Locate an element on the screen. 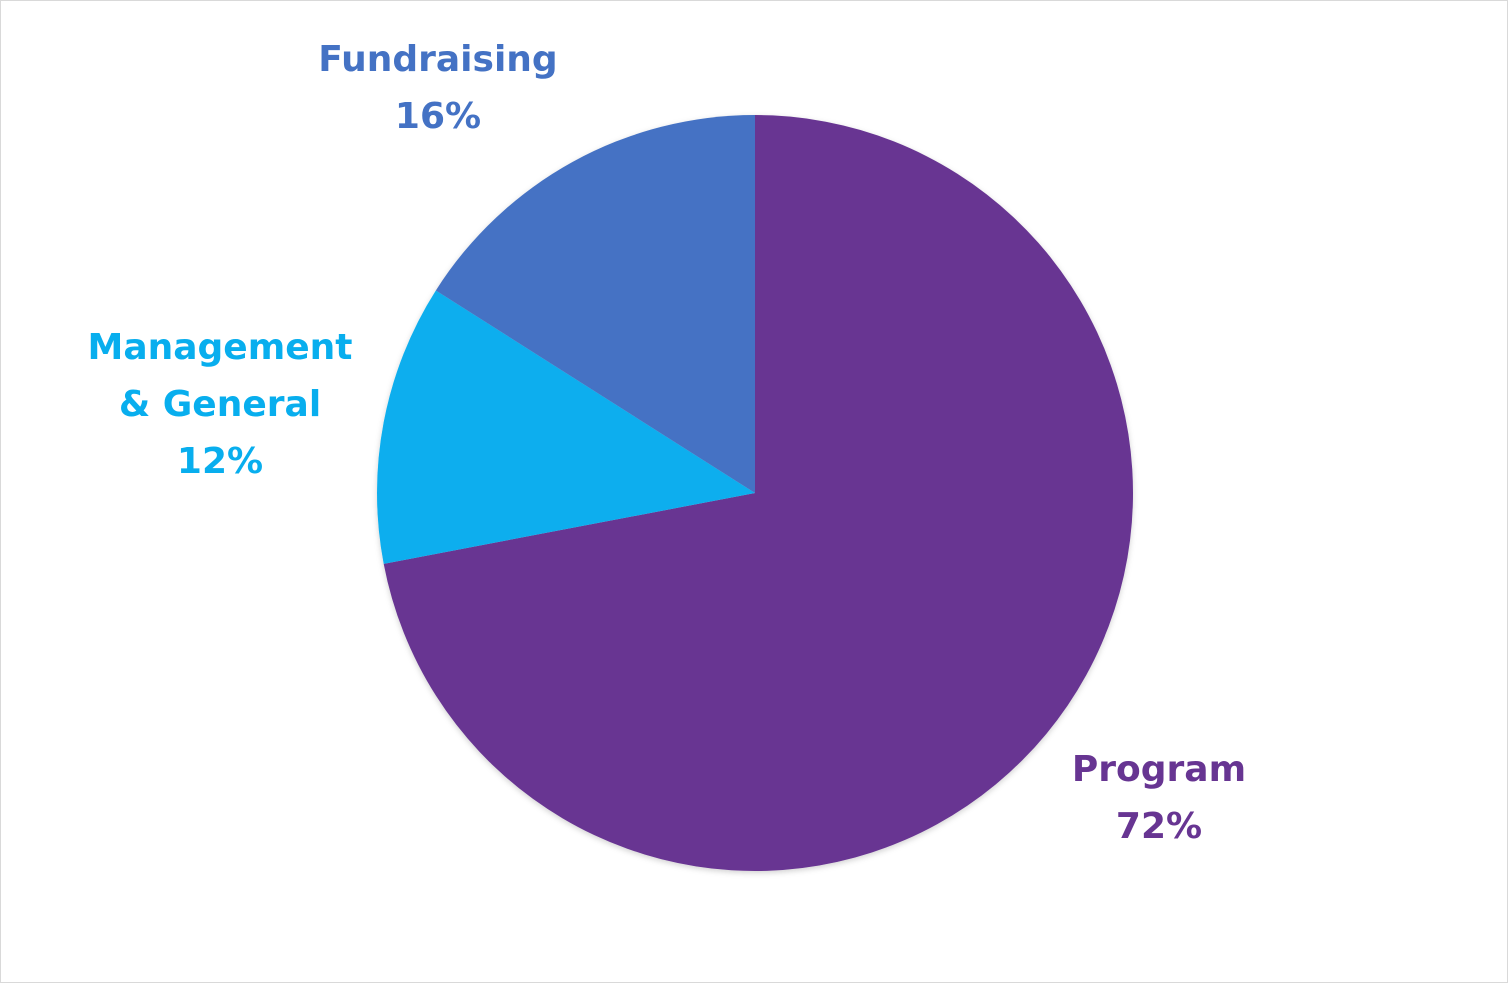 This screenshot has height=984, width=1508. slice-label-management-name-line1: Management is located at coordinates (220, 347).